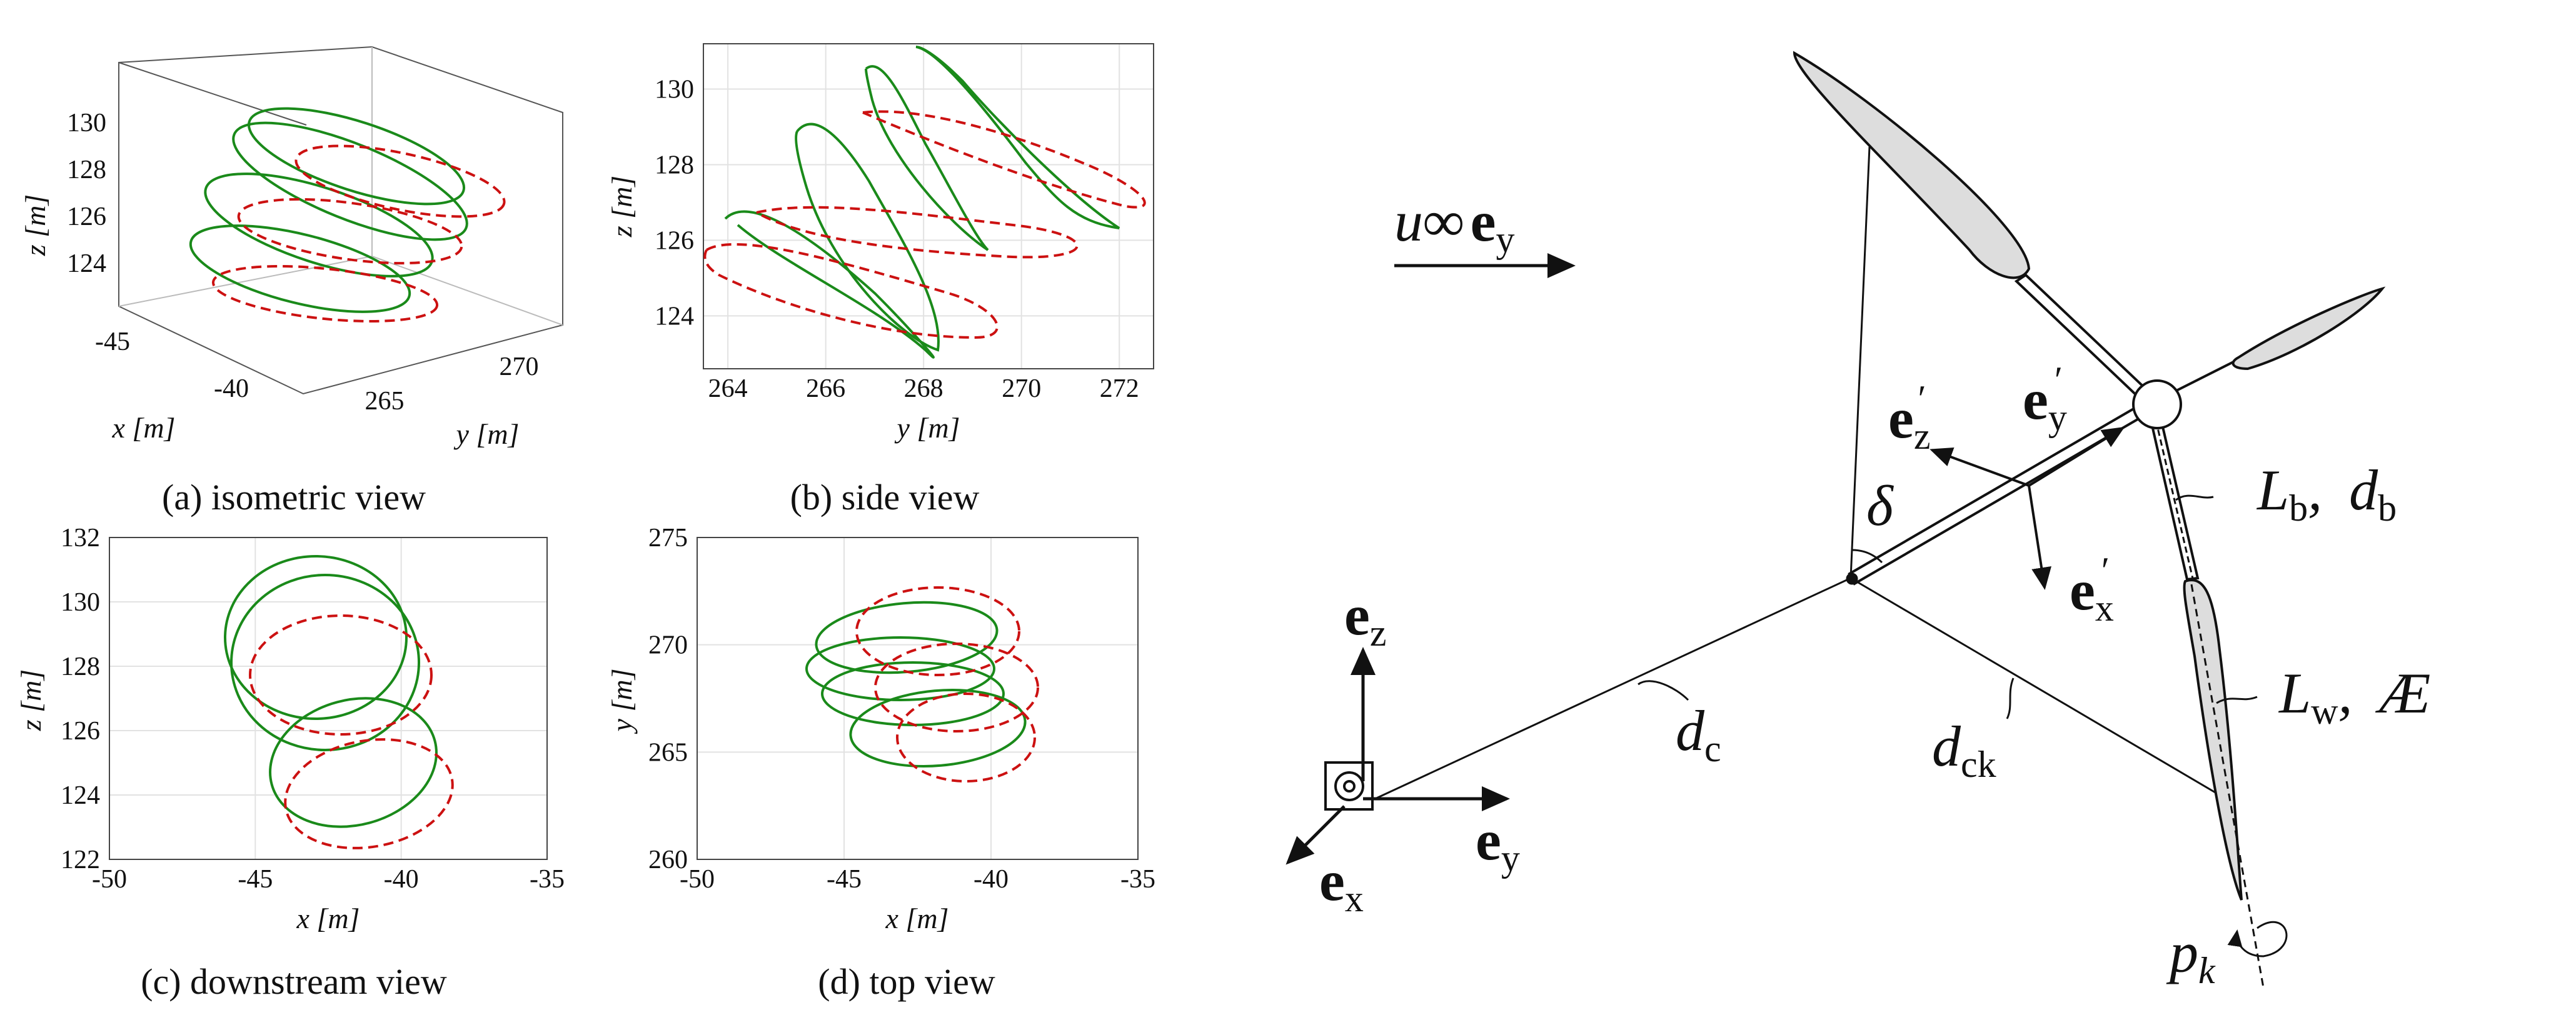 The width and height of the screenshot is (2576, 1010). I want to click on tick-label: 275, so click(668, 538).